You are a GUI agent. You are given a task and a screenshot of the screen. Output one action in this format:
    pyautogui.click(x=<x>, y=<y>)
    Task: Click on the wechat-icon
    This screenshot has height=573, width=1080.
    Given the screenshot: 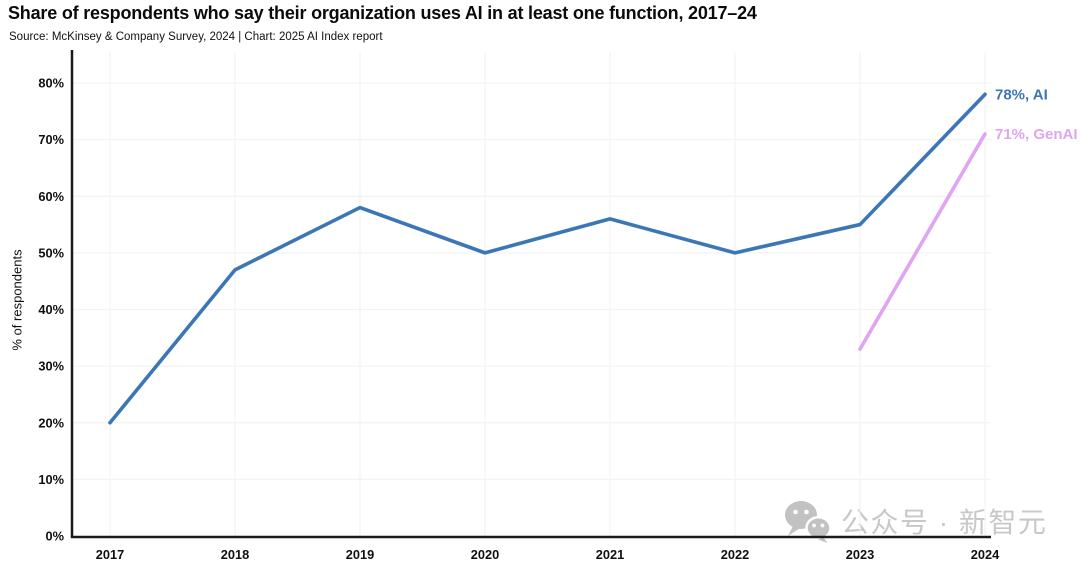 What is the action you would take?
    pyautogui.click(x=808, y=522)
    